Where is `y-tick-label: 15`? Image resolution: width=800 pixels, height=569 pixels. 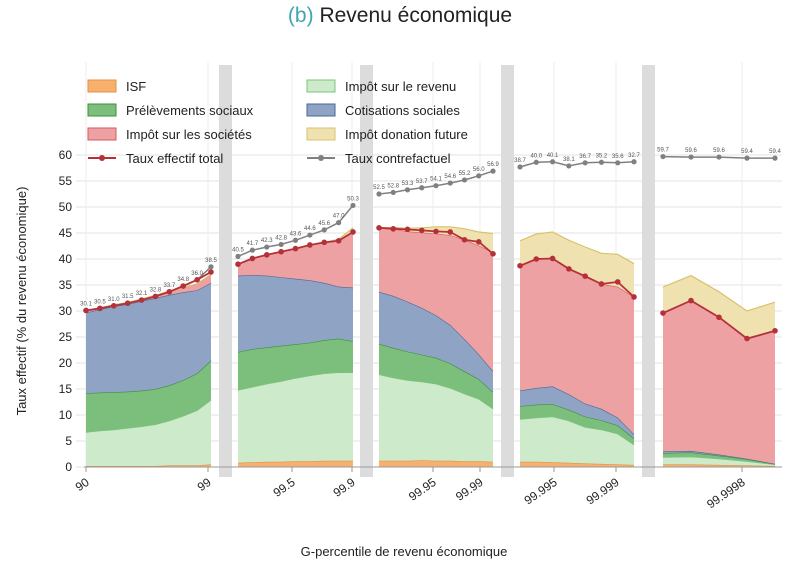
y-tick-label: 15 is located at coordinates (66, 389).